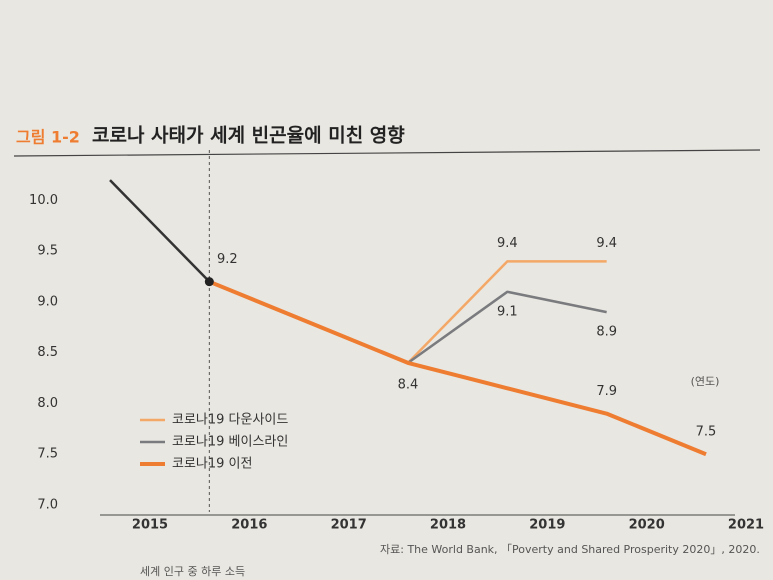 The width and height of the screenshot is (773, 580). Describe the element at coordinates (706, 432) in the screenshot. I see `data-label: 7.5` at that location.